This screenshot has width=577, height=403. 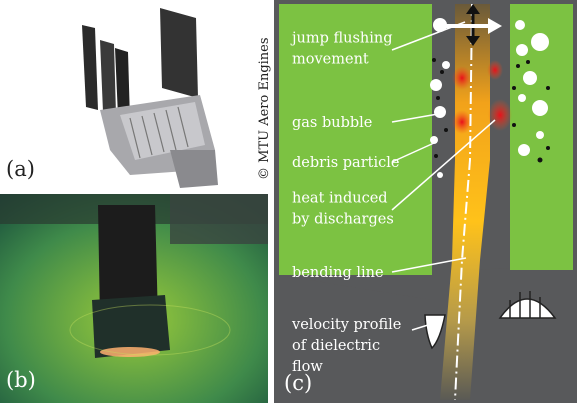 What do you see at coordinates (150, 98) in the screenshot?
I see `blade-part` at bounding box center [150, 98].